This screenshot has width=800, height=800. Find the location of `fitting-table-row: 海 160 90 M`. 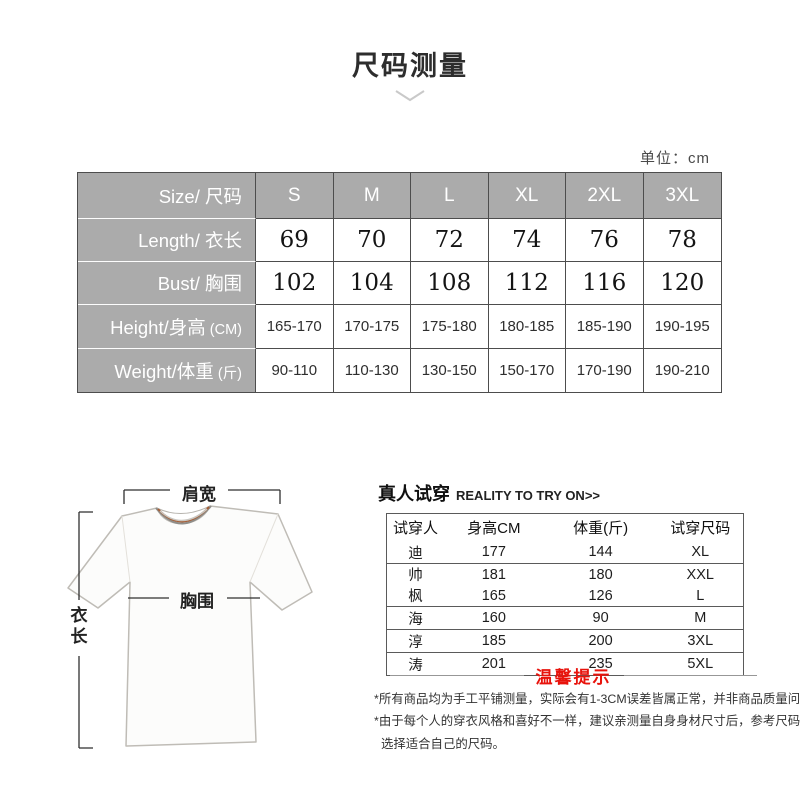

fitting-table-row: 海 160 90 M is located at coordinates (565, 618).